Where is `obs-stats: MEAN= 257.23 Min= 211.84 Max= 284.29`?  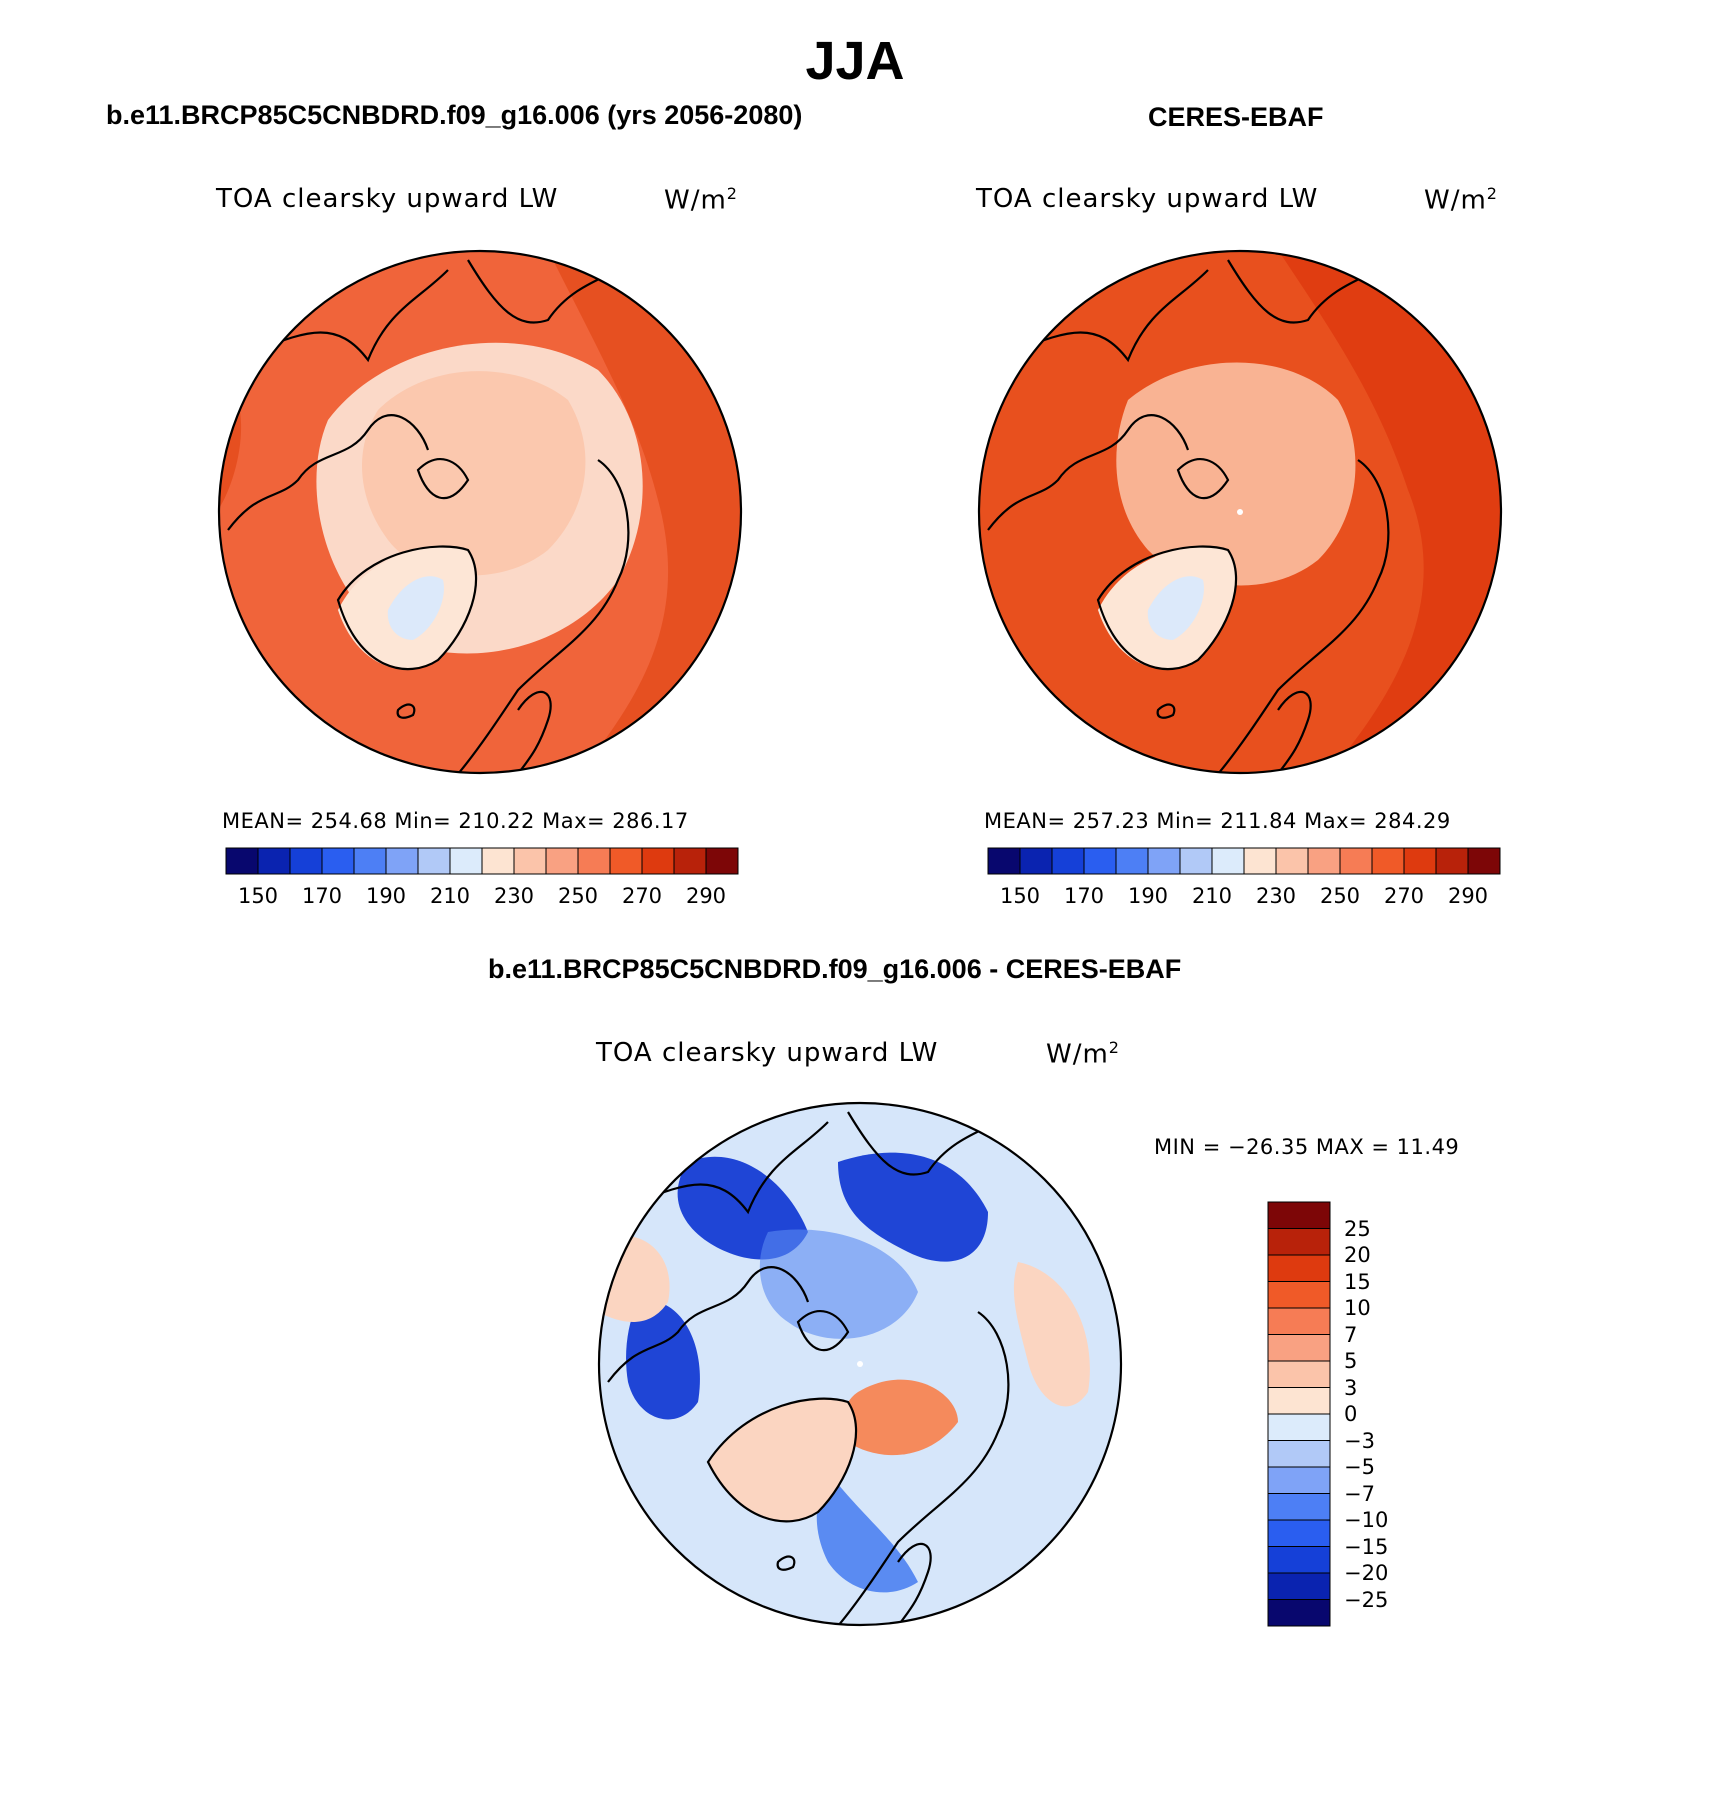 obs-stats: MEAN= 257.23 Min= 211.84 Max= 284.29 is located at coordinates (1217, 821).